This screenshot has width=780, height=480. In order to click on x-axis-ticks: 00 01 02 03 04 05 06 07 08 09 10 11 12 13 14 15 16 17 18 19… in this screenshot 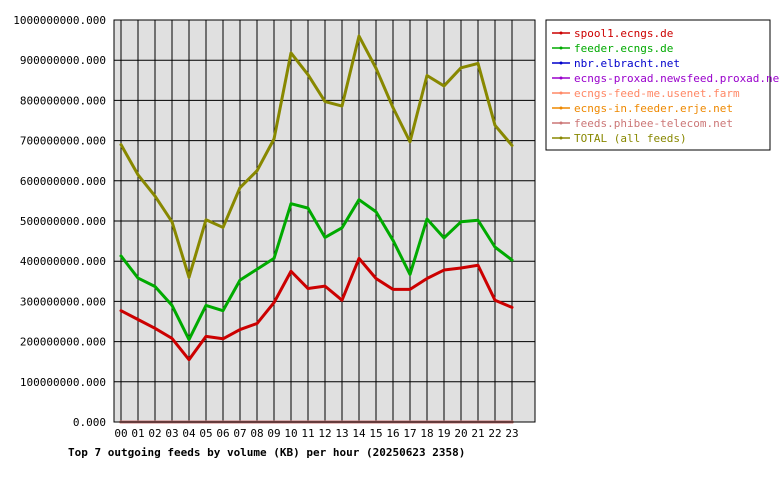, I will do `click(316, 433)`.